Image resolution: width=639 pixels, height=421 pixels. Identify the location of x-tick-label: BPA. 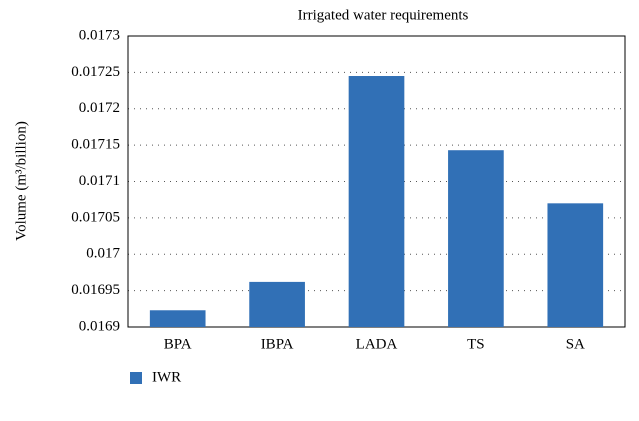
(178, 344).